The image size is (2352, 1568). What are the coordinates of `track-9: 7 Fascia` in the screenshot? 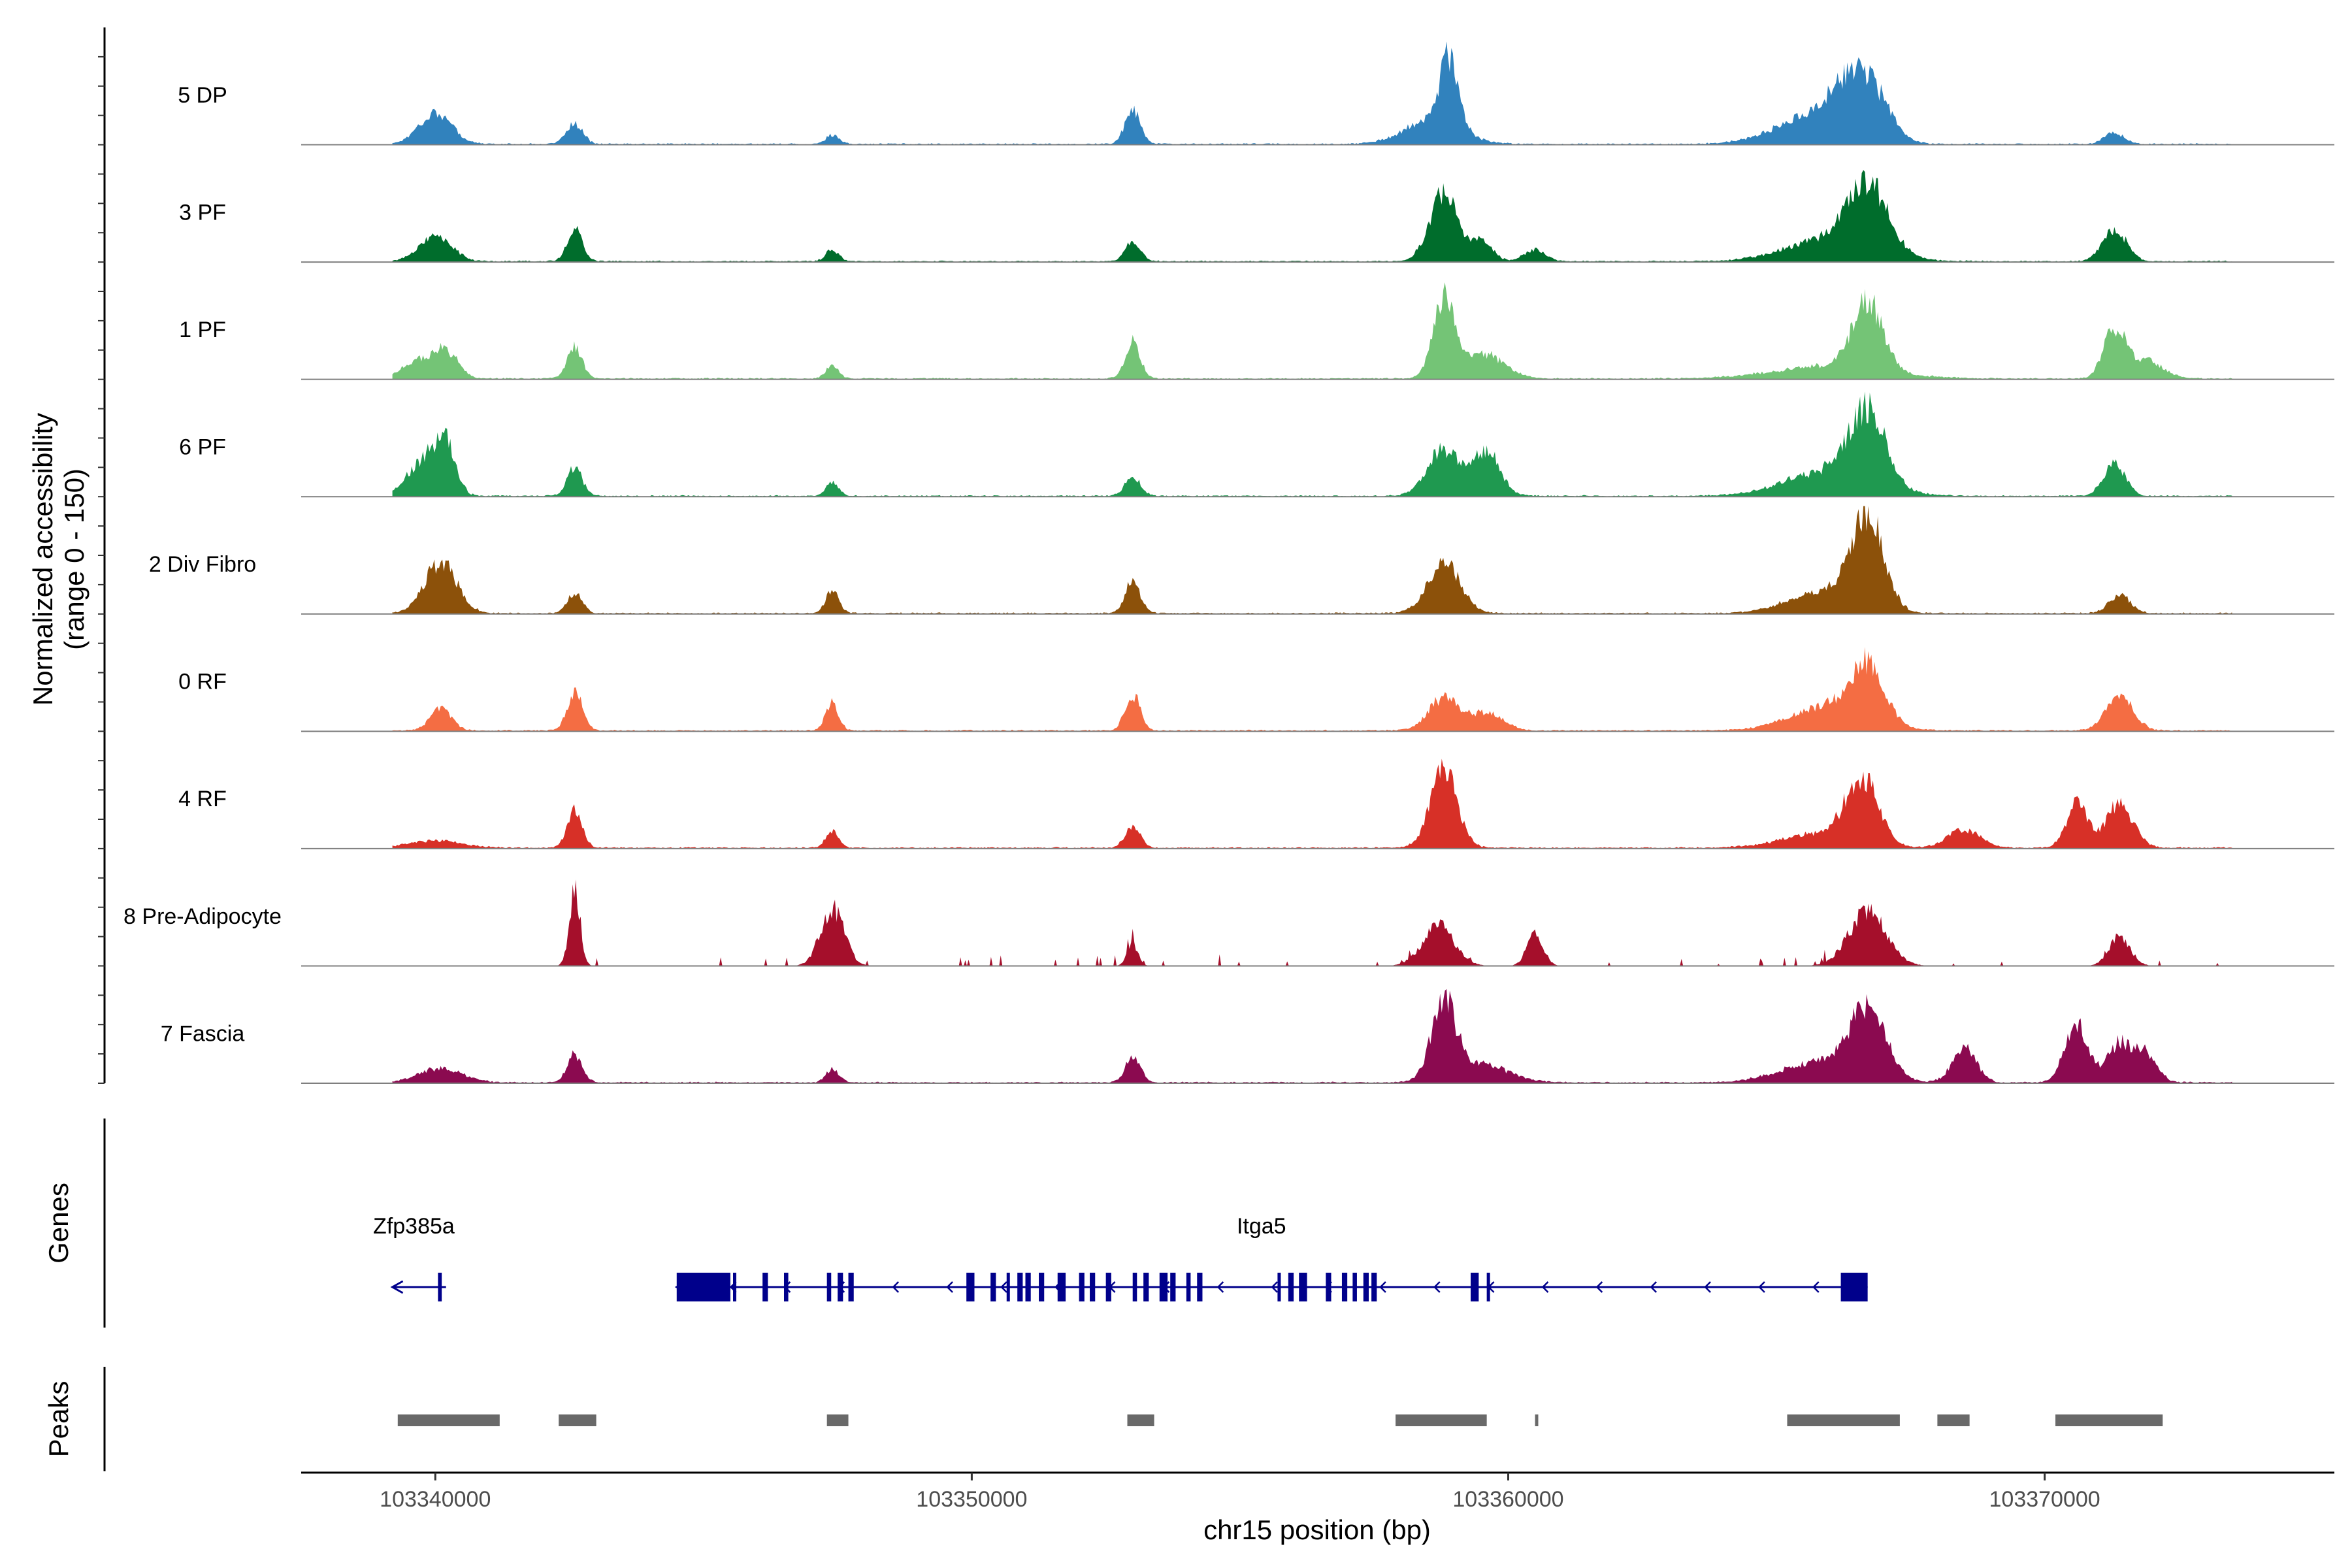 It's located at (1247, 1036).